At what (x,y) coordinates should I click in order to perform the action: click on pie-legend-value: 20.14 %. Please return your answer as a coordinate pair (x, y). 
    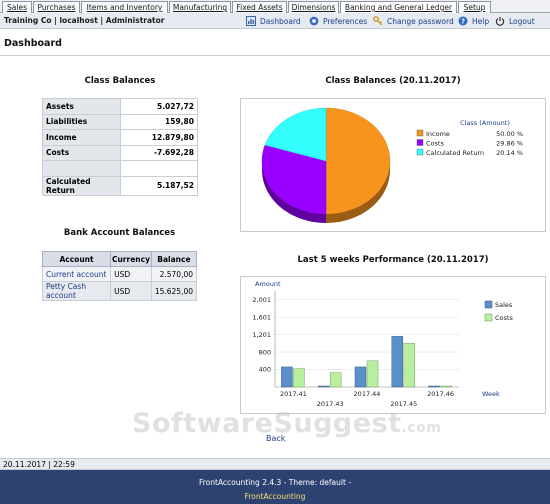
    Looking at the image, I should click on (509, 153).